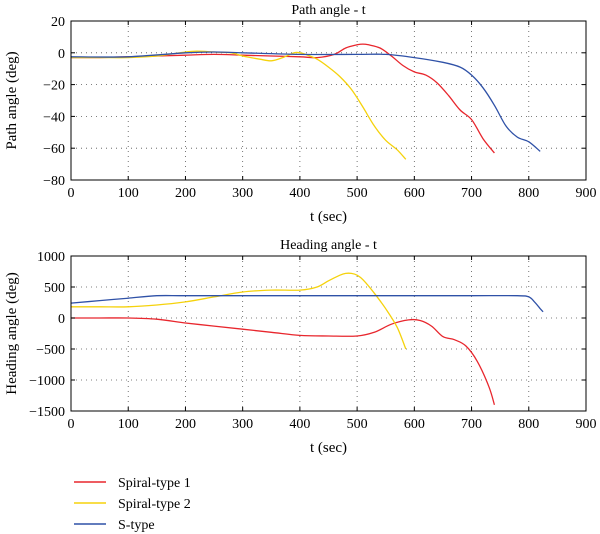  Describe the element at coordinates (54, 149) in the screenshot. I see `y-tick-label: −60` at that location.